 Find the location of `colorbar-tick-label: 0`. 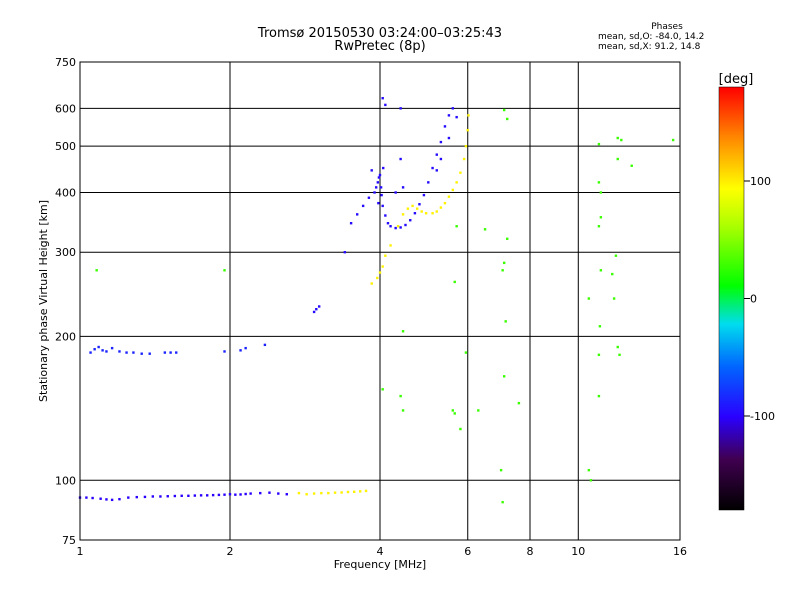

colorbar-tick-label: 0 is located at coordinates (753, 299).